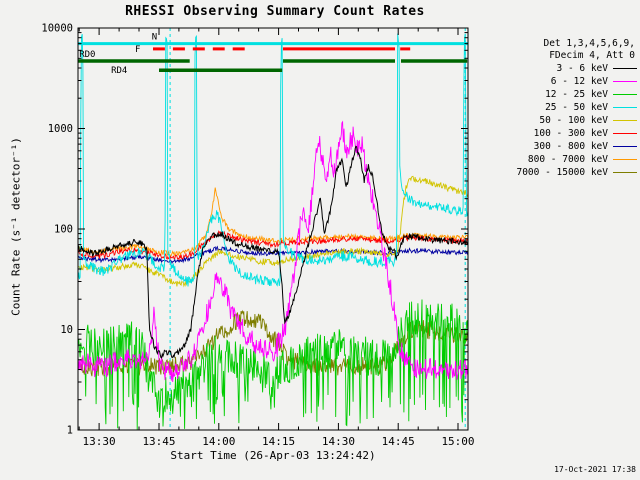  Describe the element at coordinates (63, 230) in the screenshot. I see `y-tick-label: 100` at that location.